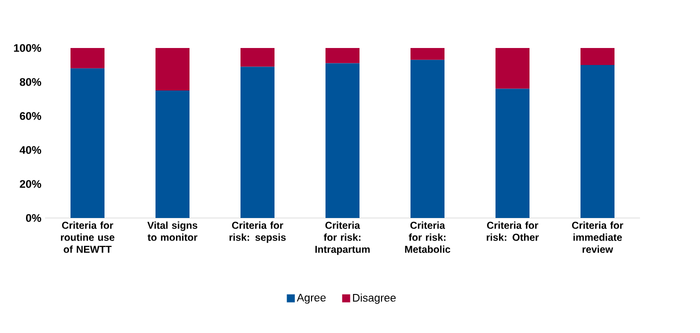 The width and height of the screenshot is (700, 333). Describe the element at coordinates (31, 184) in the screenshot. I see `y-tick-label: 20%` at that location.